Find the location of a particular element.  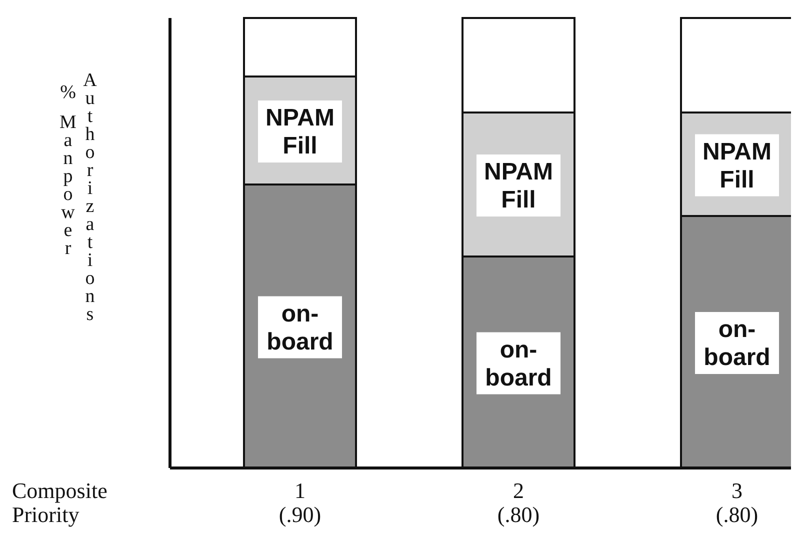

series-label: NPAM Fill is located at coordinates (518, 186).